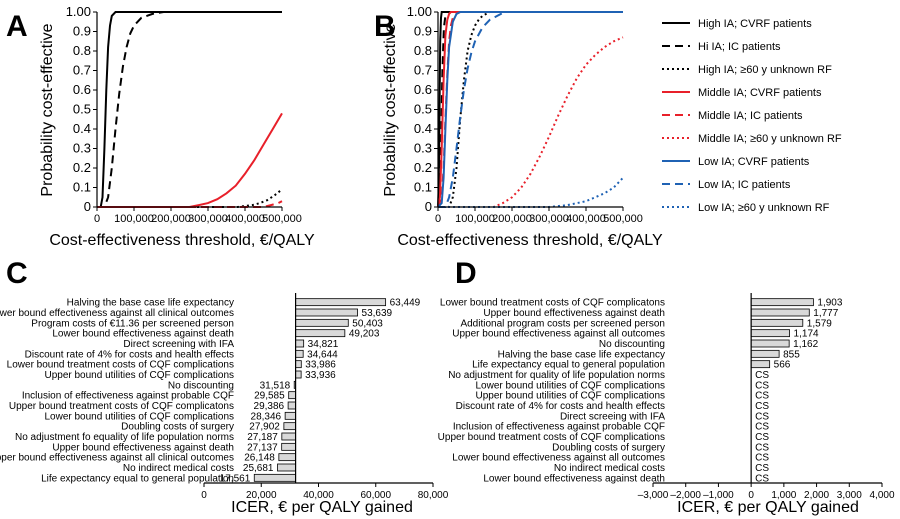 The height and width of the screenshot is (519, 900). What do you see at coordinates (298, 374) in the screenshot?
I see `panel-c-bar-upper-bound-utilities-of-cqf-complications` at bounding box center [298, 374].